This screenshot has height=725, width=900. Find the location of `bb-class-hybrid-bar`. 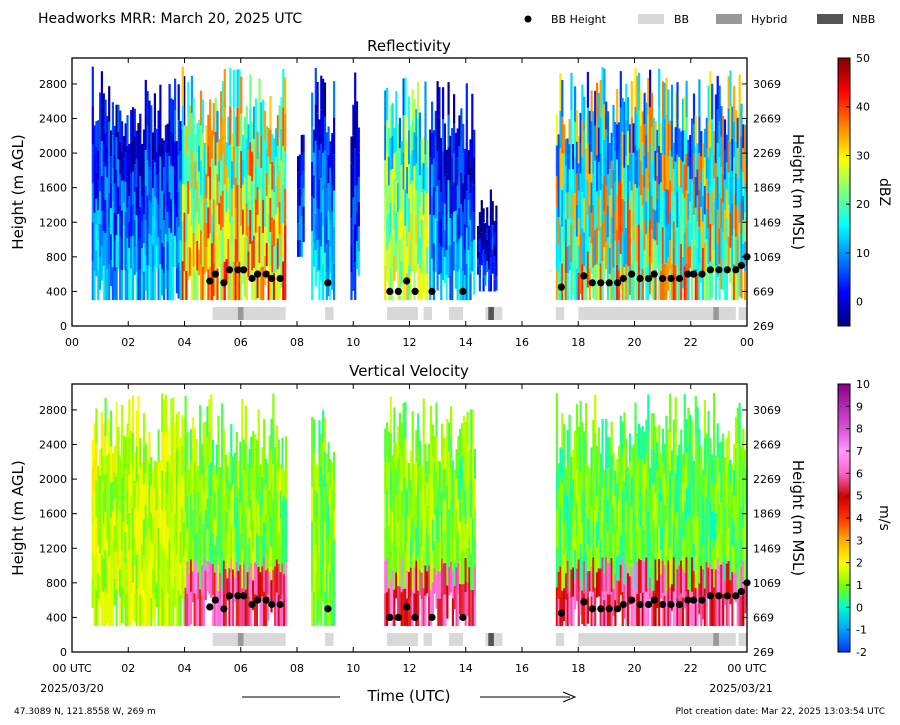

bb-class-hybrid-bar is located at coordinates (240, 639).